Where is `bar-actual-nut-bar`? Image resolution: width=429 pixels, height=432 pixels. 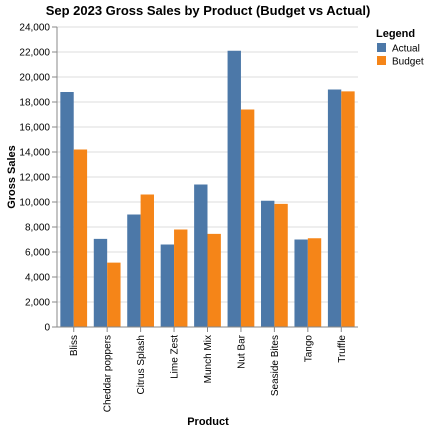 bar-actual-nut-bar is located at coordinates (234, 188).